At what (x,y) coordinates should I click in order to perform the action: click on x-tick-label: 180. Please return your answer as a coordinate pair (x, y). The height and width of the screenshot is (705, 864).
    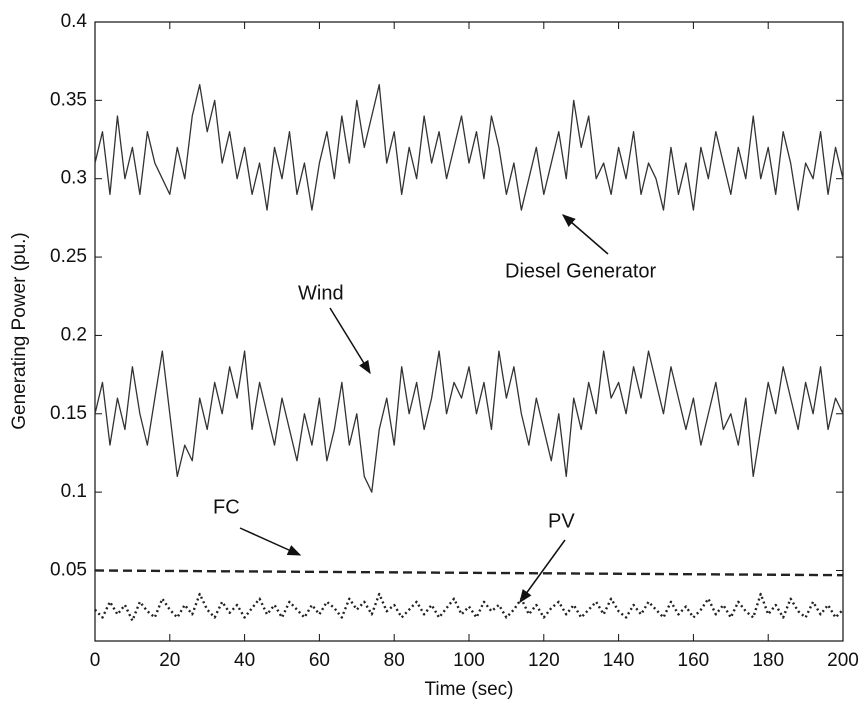
    Looking at the image, I should click on (768, 660).